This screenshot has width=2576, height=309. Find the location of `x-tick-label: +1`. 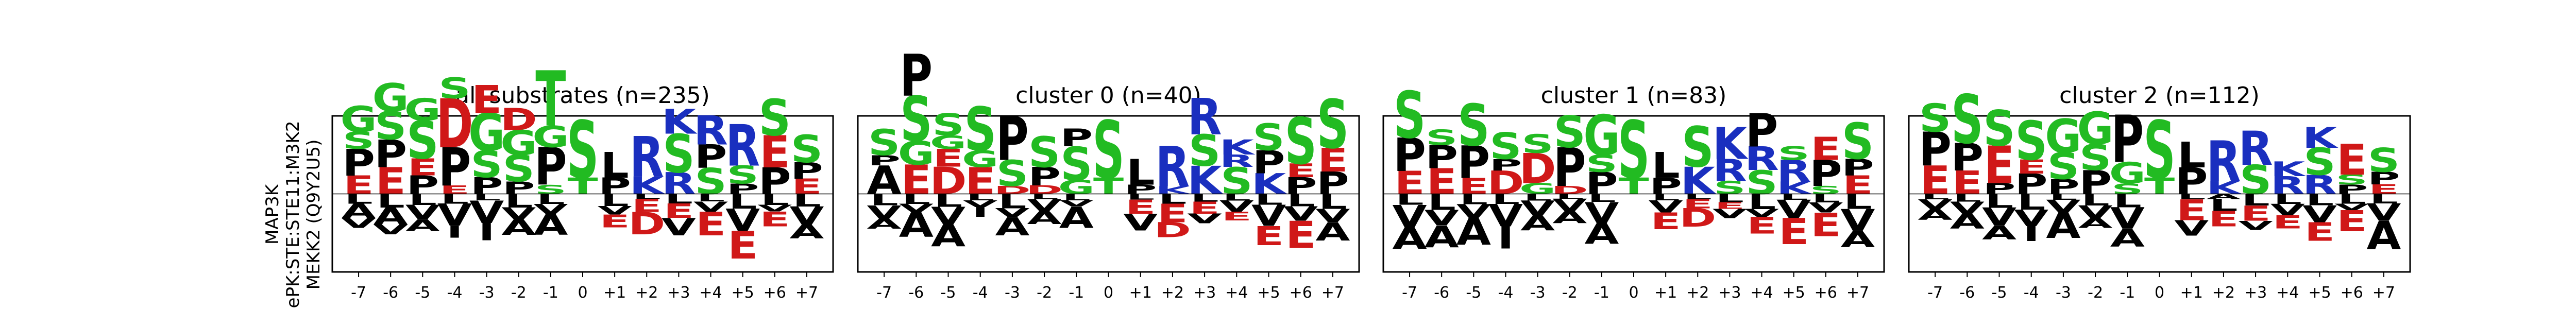

x-tick-label: +1 is located at coordinates (614, 293).